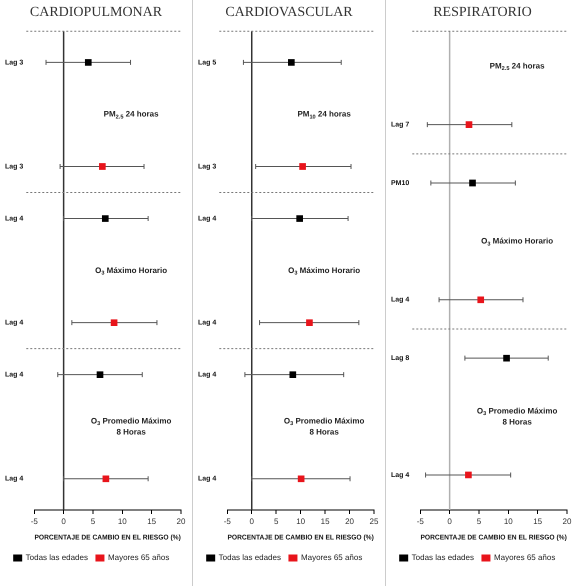  What do you see at coordinates (482, 13) in the screenshot?
I see `chart-title: RESPIRATORIO` at bounding box center [482, 13].